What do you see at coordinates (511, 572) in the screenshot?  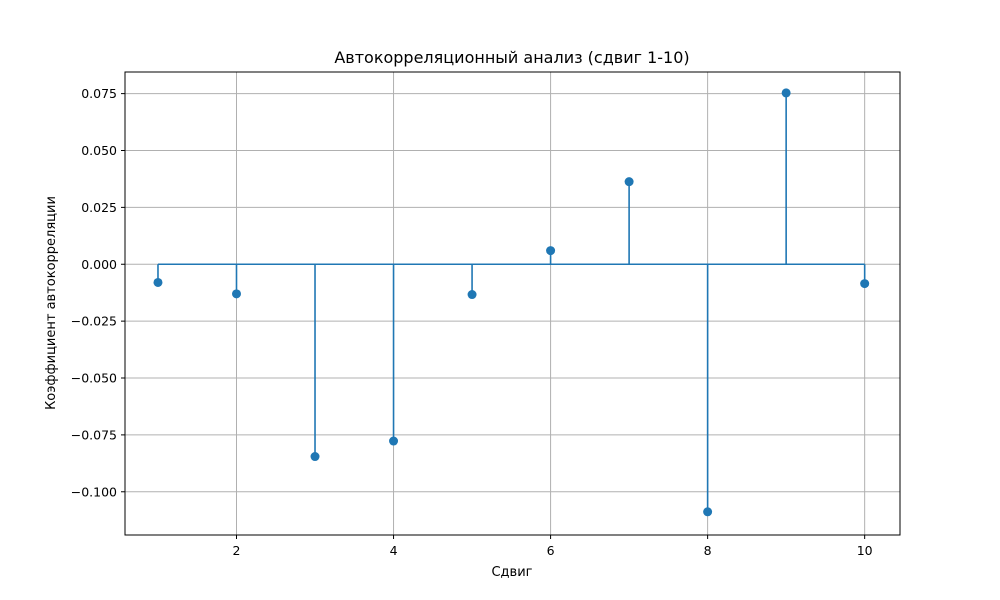 I see `x-axis-label: Сдвиг` at bounding box center [511, 572].